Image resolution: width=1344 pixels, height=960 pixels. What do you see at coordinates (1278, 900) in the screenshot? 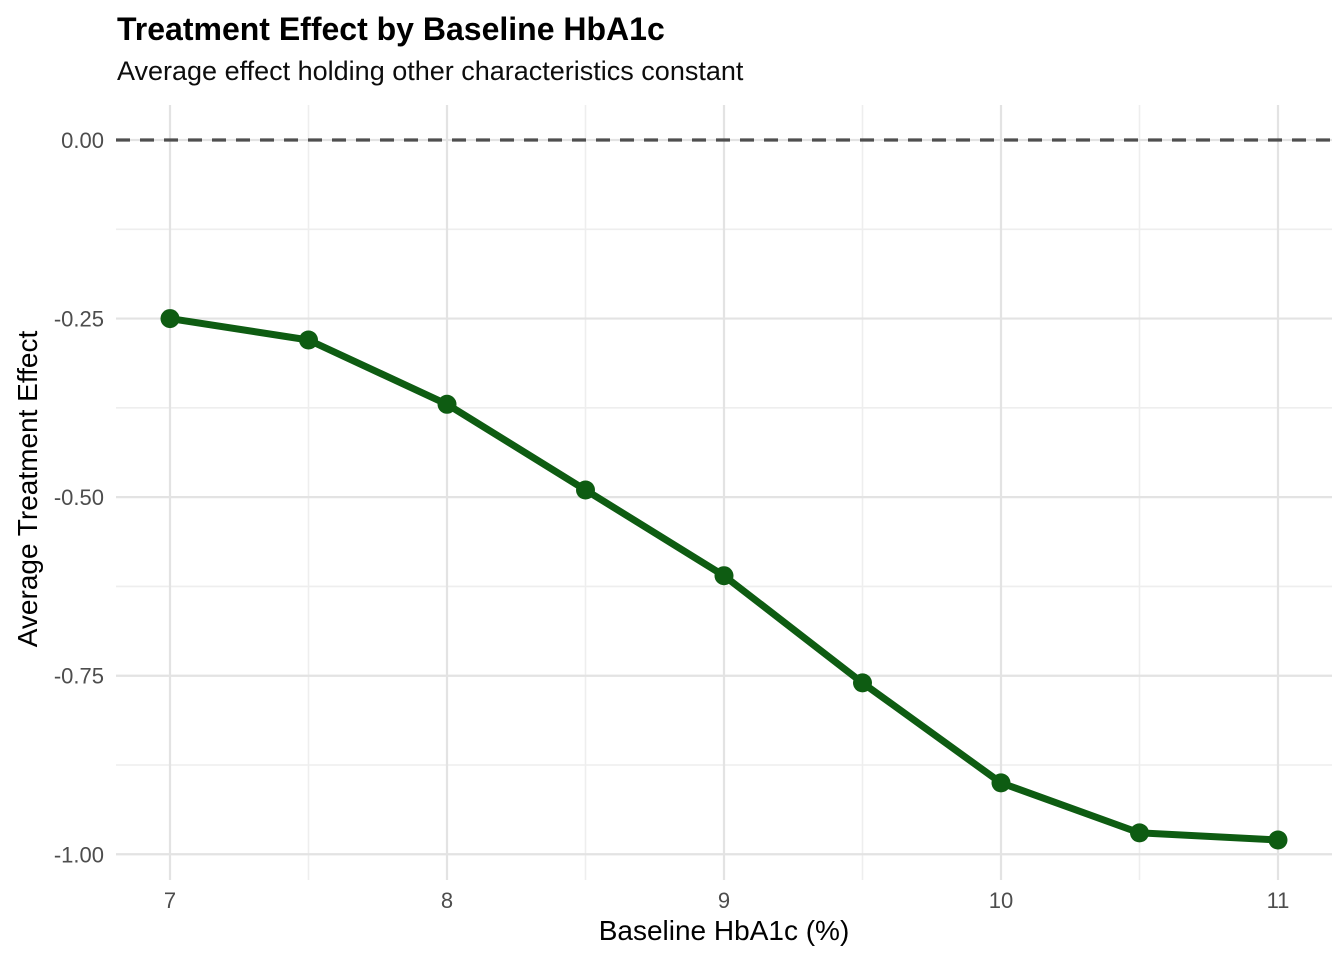
I see `x-tick-label-11: 11` at bounding box center [1278, 900].